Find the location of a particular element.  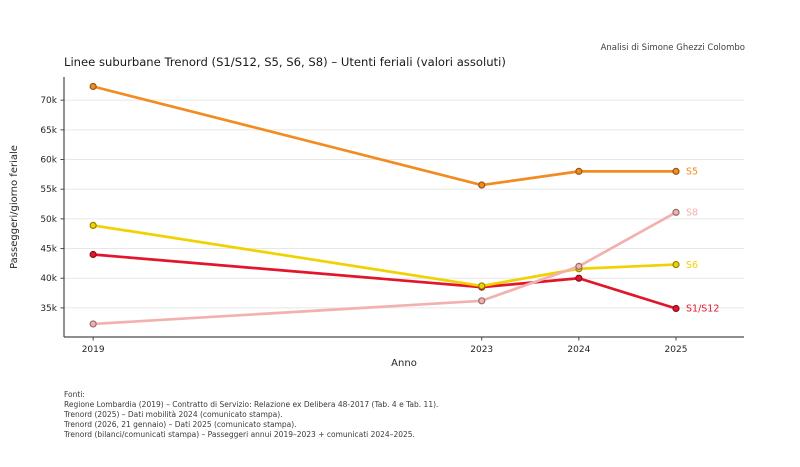

y-tick-label: 65k is located at coordinates (48, 131).